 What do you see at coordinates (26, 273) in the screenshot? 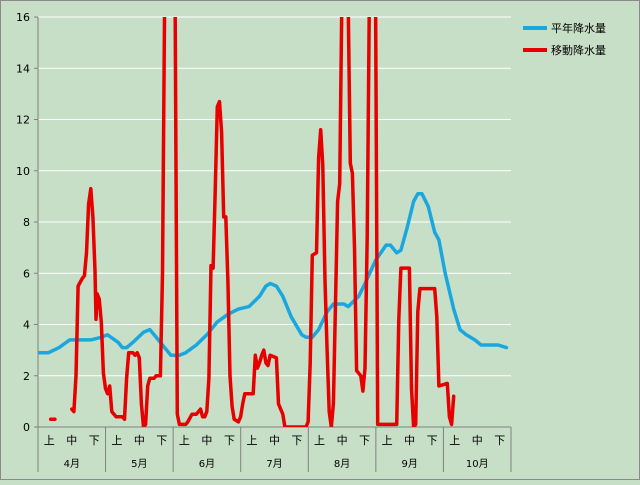
I see `y-tick-label: 6` at bounding box center [26, 273].